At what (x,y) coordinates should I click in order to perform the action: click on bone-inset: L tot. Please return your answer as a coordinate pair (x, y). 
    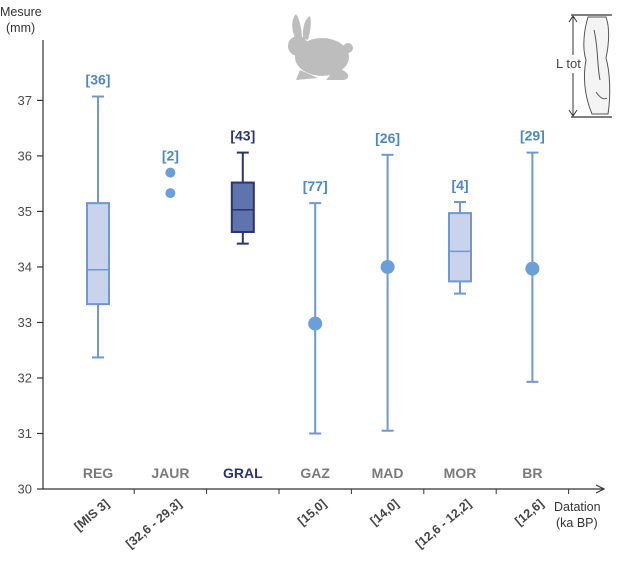
    Looking at the image, I should click on (583, 66).